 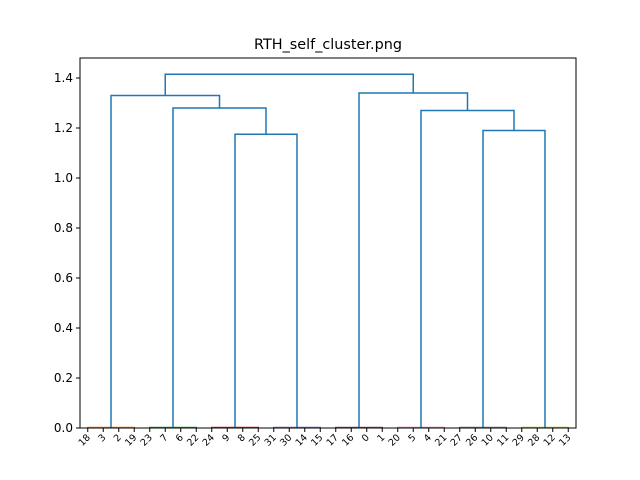 I want to click on y-tick-label: 1.4, so click(x=63, y=78).